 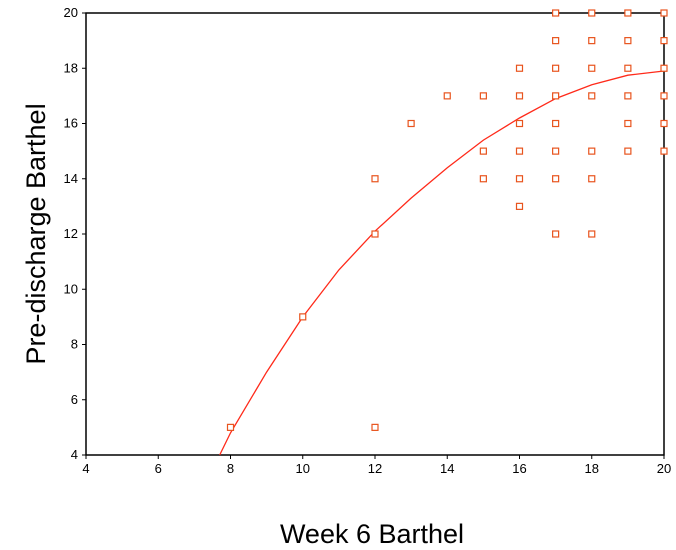 What do you see at coordinates (74, 399) in the screenshot?
I see `y-tick-label: 6` at bounding box center [74, 399].